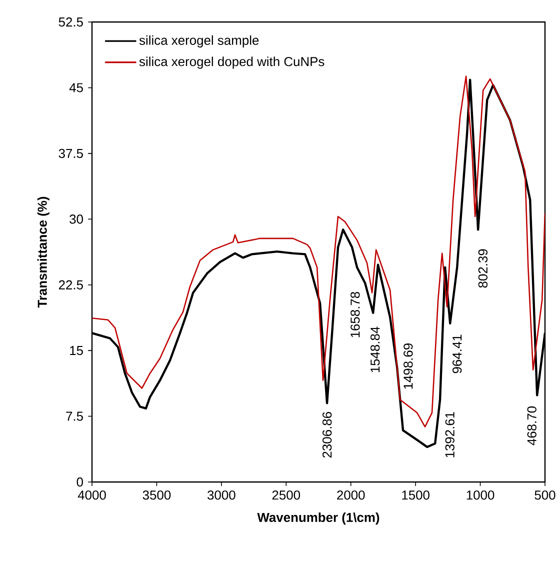  Describe the element at coordinates (375, 349) in the screenshot. I see `annotation: 1548.84` at that location.